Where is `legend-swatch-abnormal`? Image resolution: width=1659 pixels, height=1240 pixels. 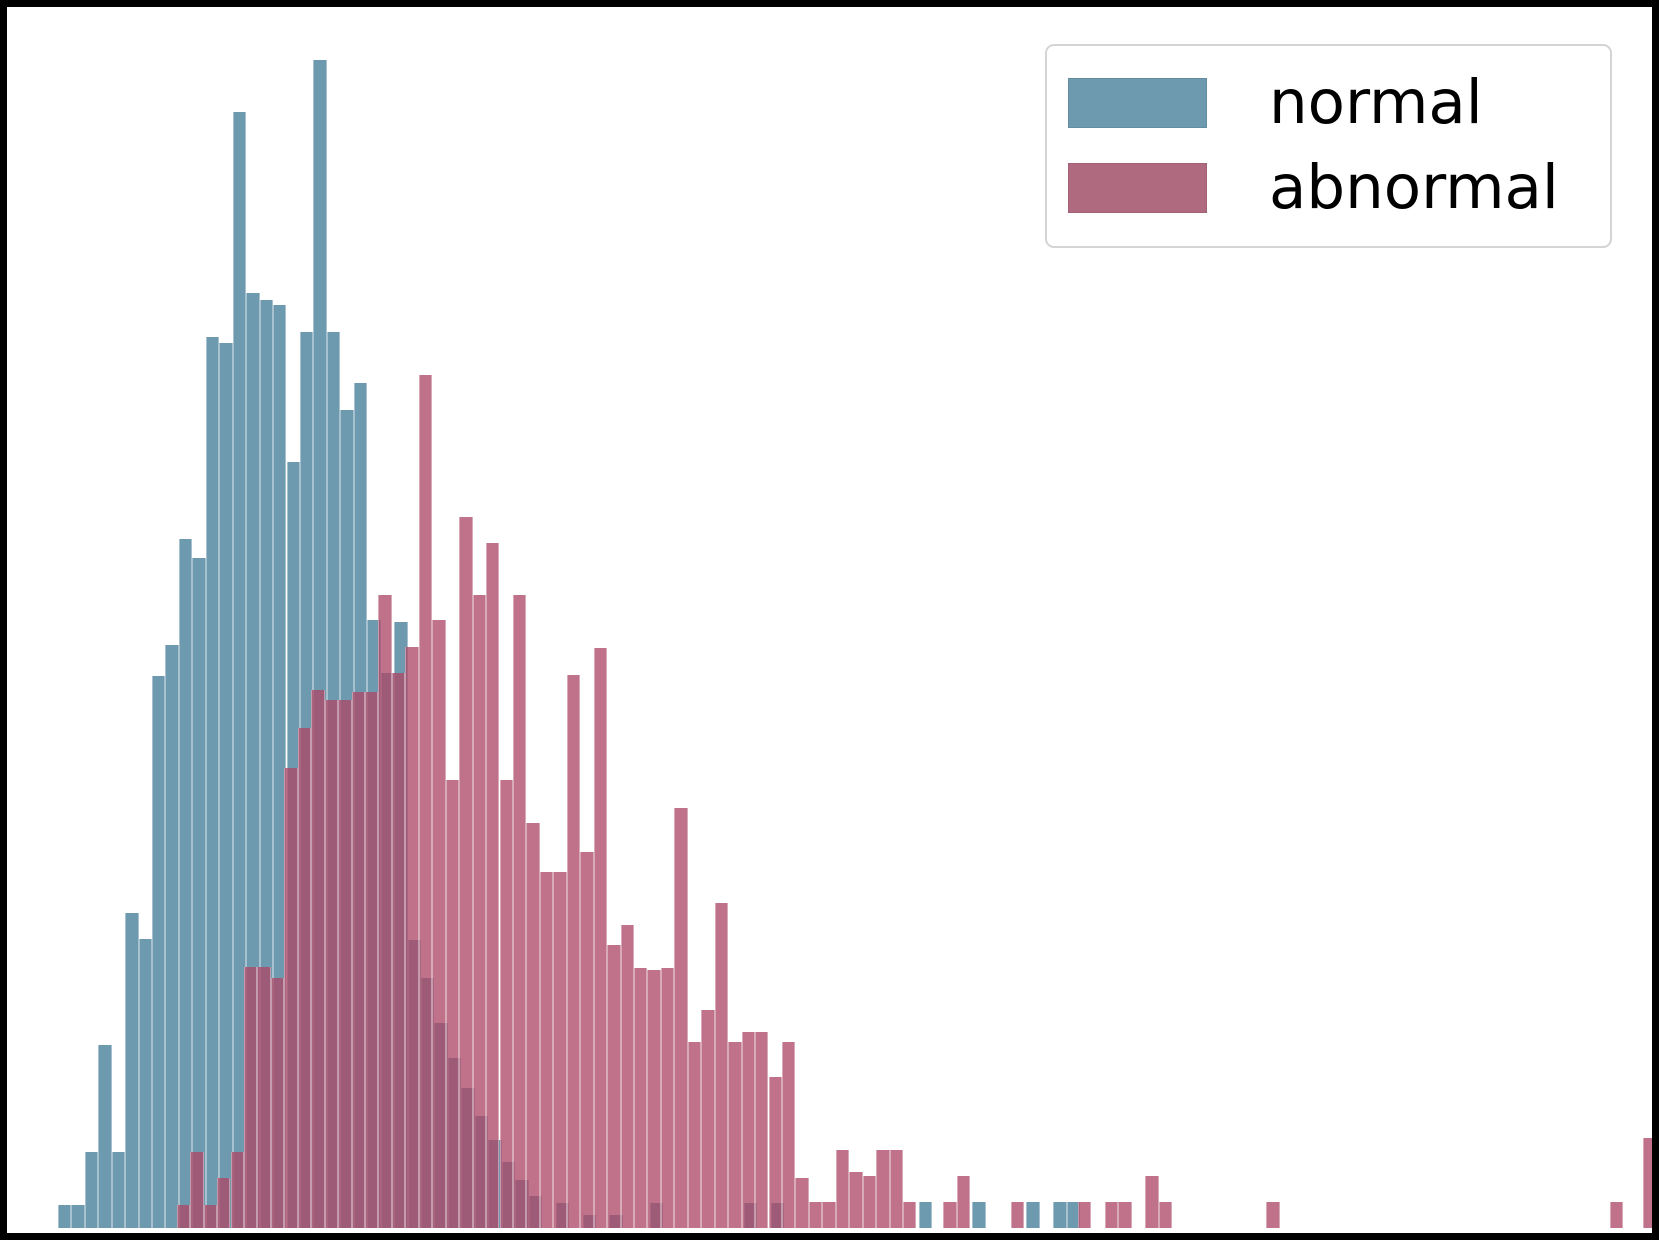
legend-swatch-abnormal is located at coordinates (1137, 187).